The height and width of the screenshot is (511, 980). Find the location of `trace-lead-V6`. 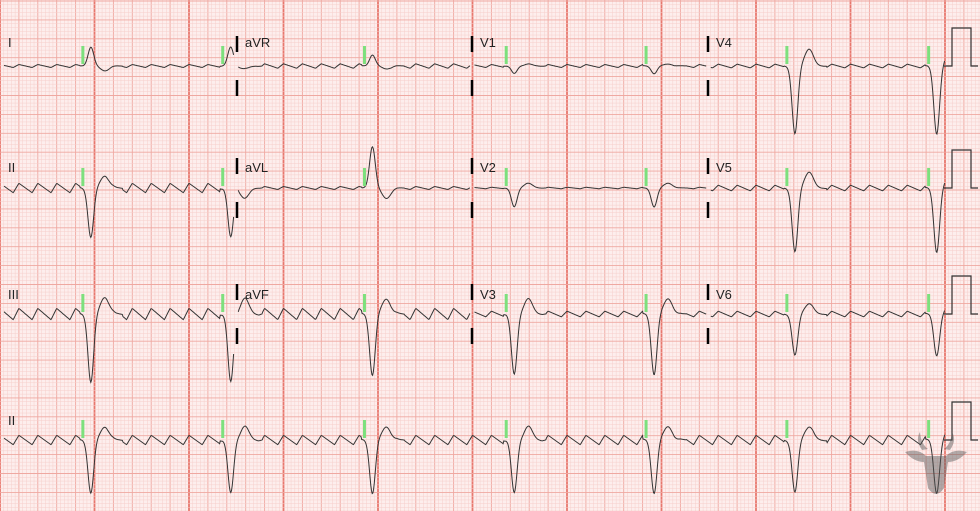

trace-lead-V6 is located at coordinates (828, 330).